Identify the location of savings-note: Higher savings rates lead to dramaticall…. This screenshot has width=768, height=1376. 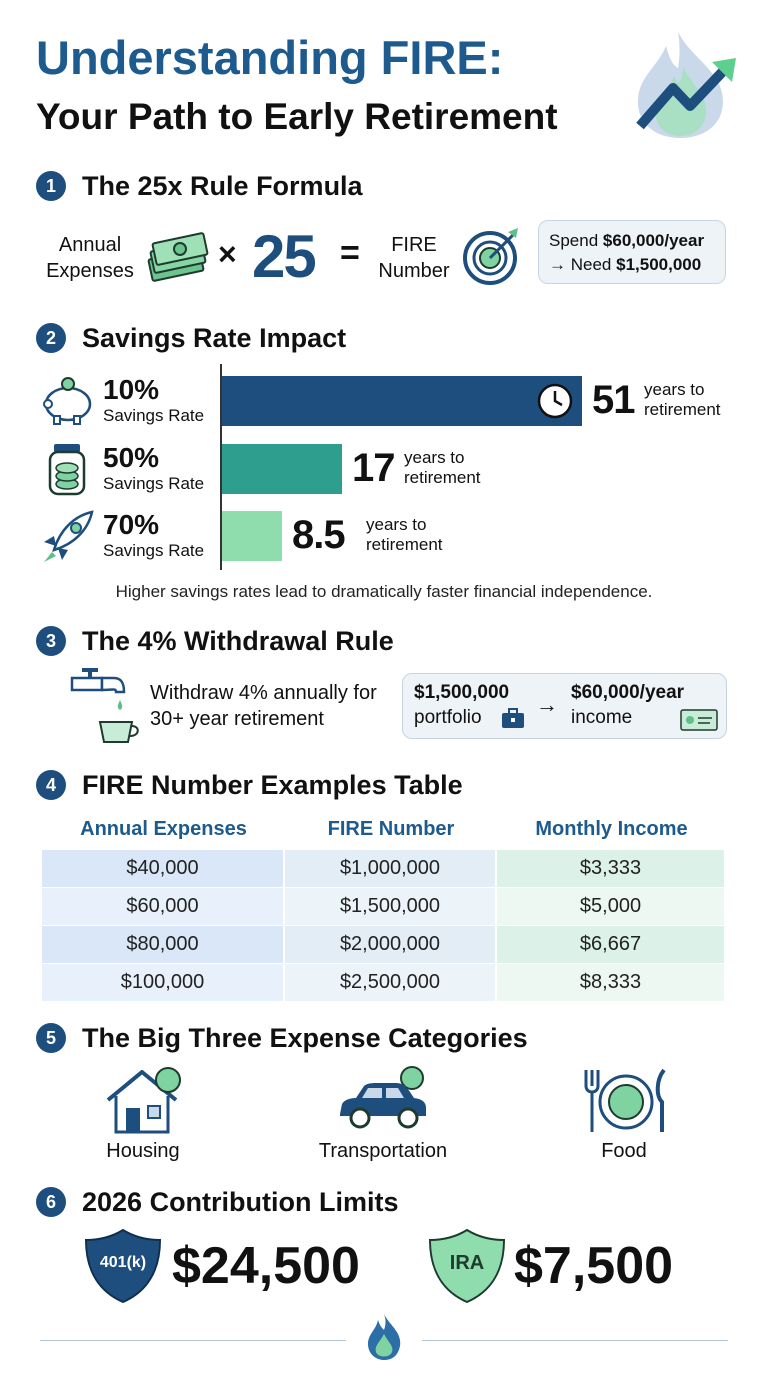
(384, 591).